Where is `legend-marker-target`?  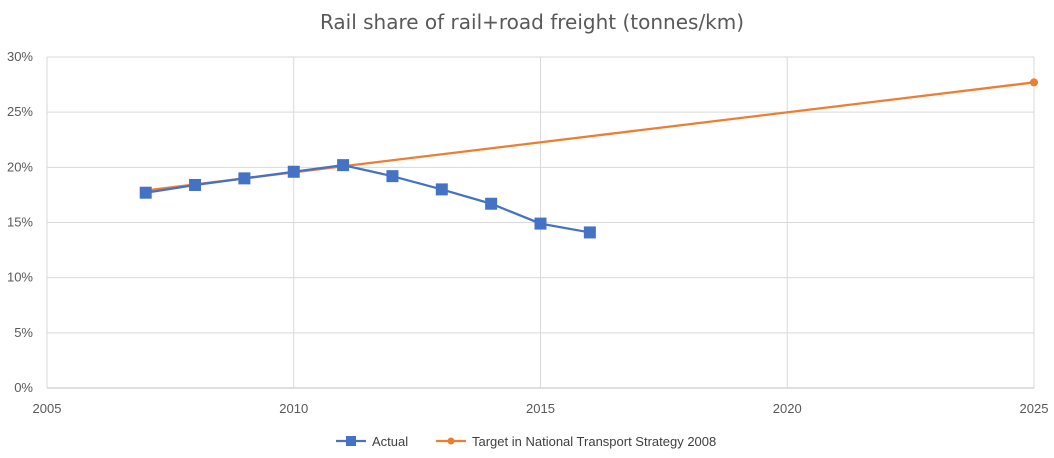
legend-marker-target is located at coordinates (451, 441).